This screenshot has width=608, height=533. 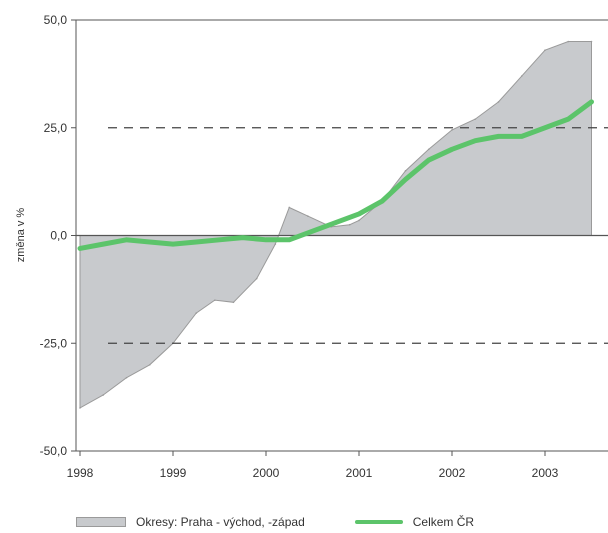 I want to click on legend-swatch-area, so click(x=101, y=522).